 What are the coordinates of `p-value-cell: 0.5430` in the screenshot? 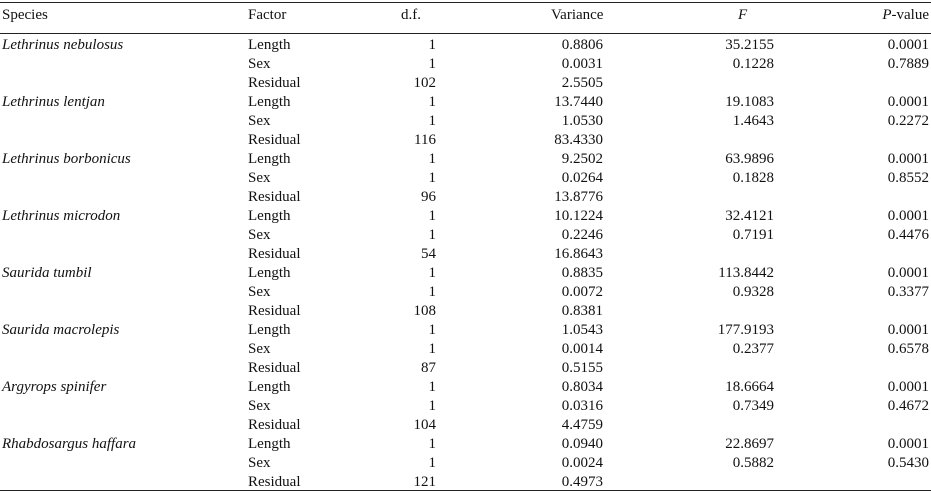 It's located at (908, 463).